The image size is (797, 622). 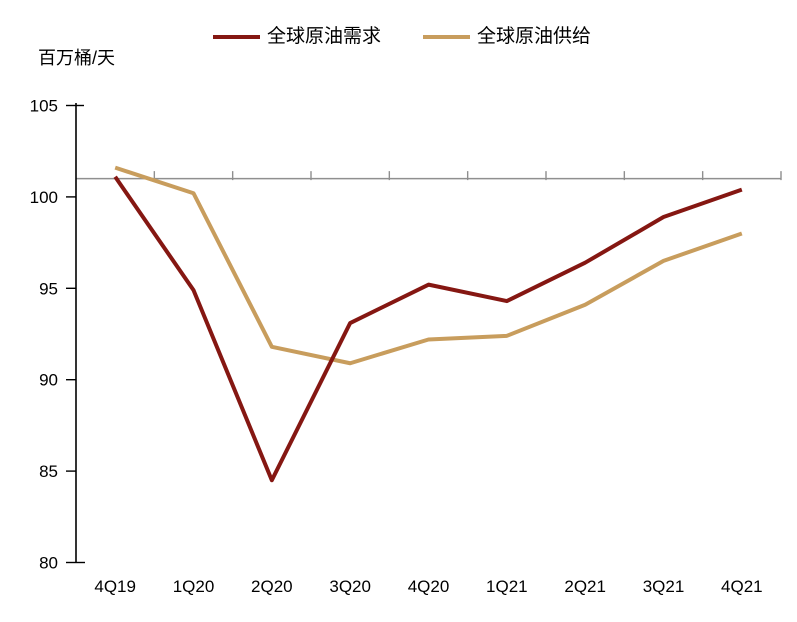 What do you see at coordinates (585, 586) in the screenshot?
I see `x-tick-label: 2Q21` at bounding box center [585, 586].